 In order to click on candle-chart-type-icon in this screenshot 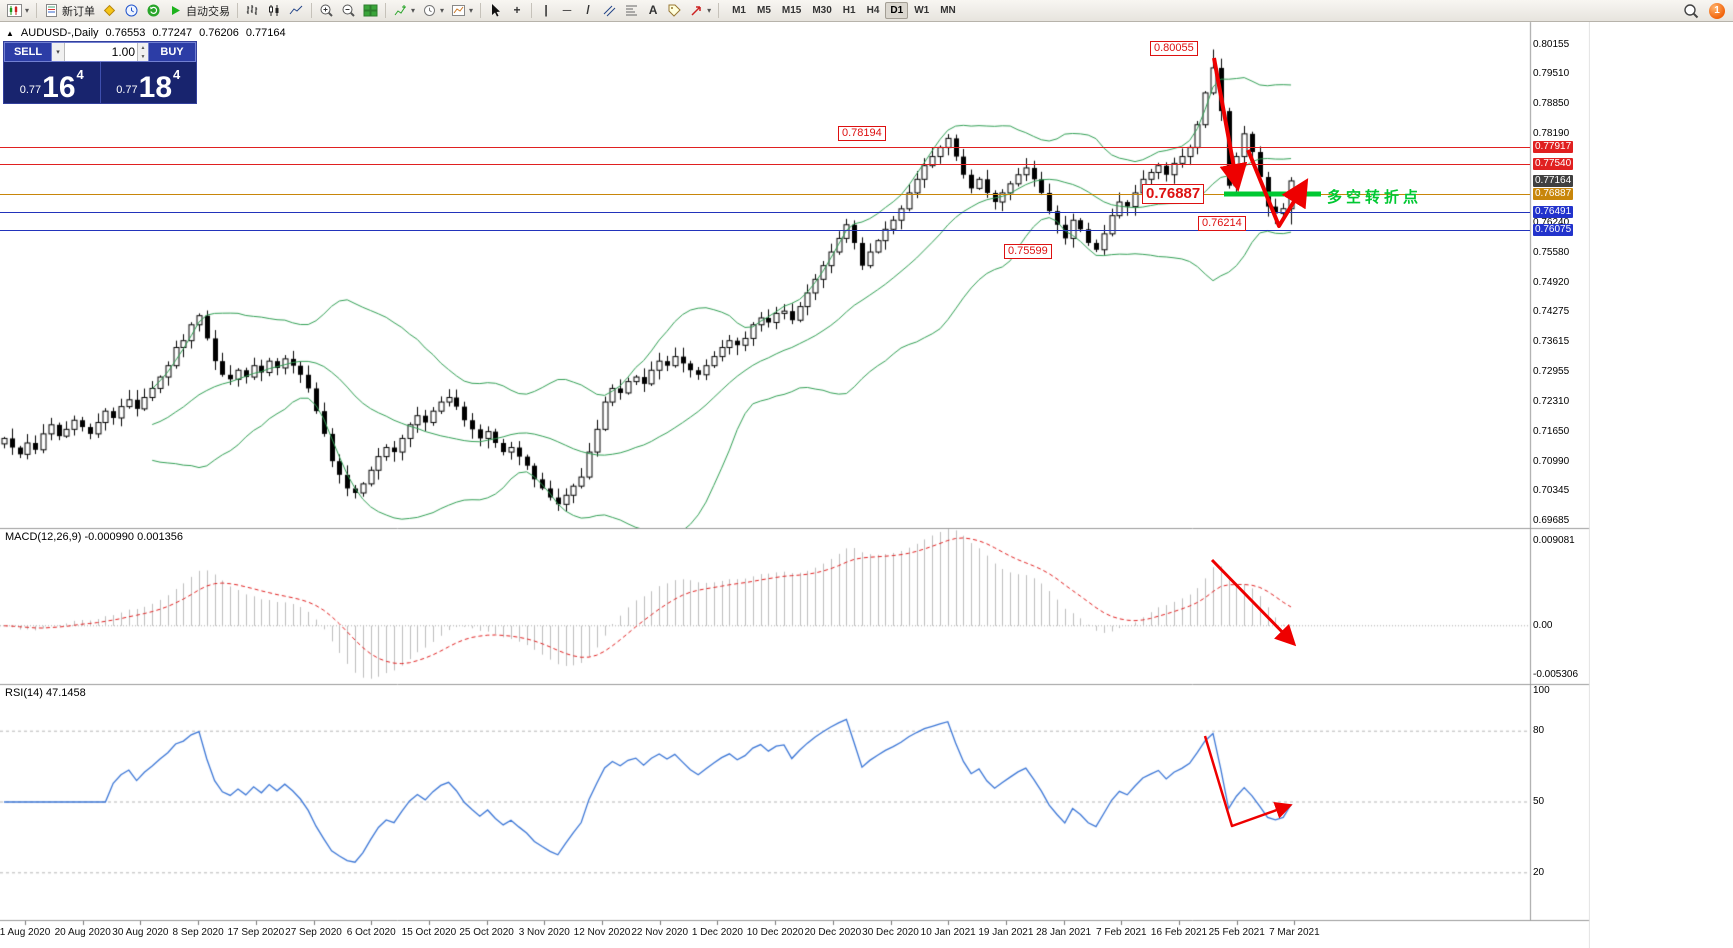, I will do `click(274, 10)`.